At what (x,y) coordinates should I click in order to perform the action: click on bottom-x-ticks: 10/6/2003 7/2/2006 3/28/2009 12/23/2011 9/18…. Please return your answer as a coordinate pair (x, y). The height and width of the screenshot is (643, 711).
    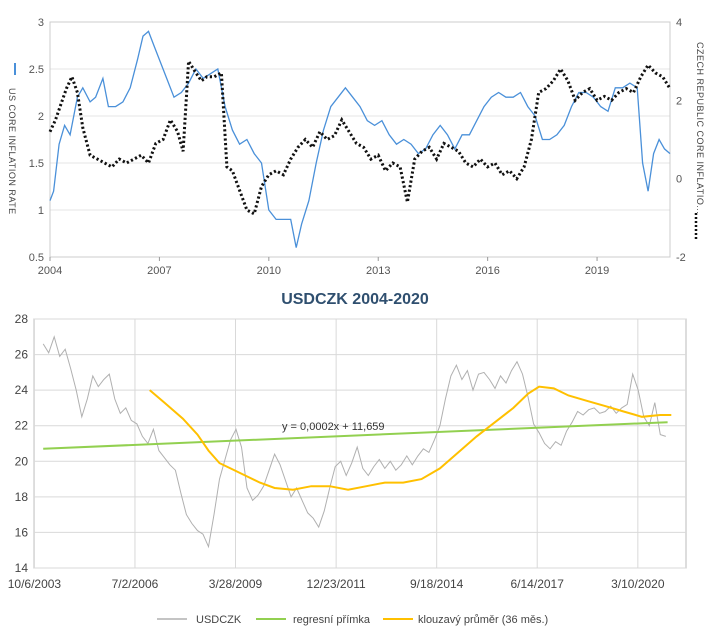
    Looking at the image, I should click on (336, 584).